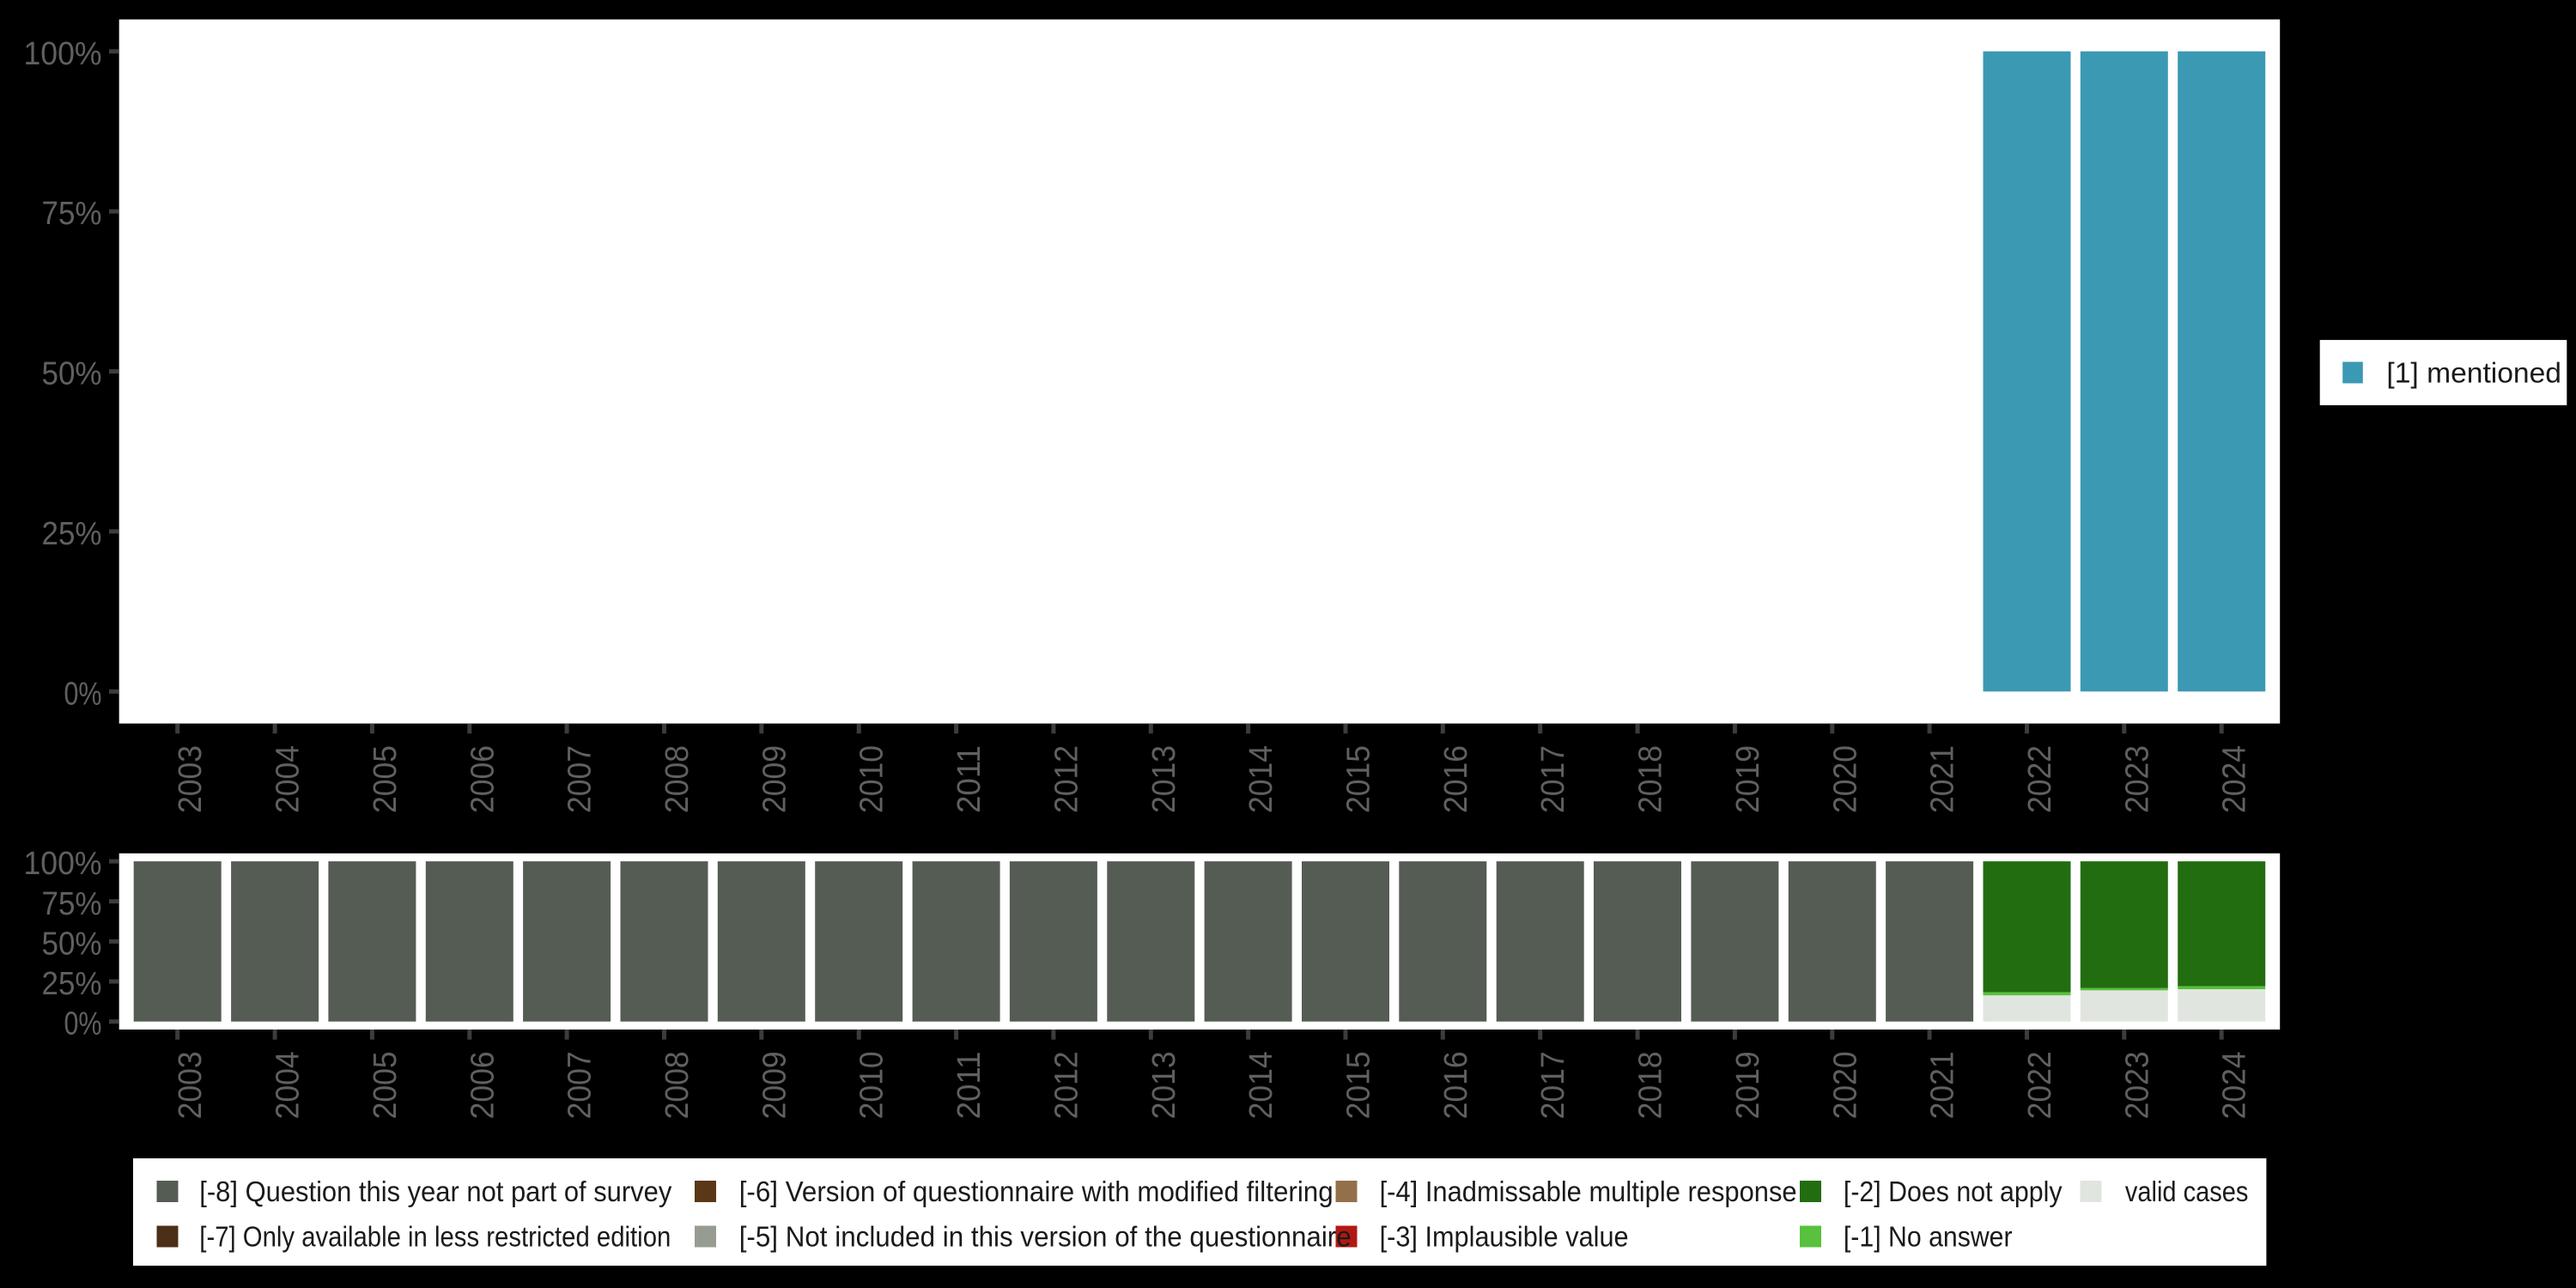 Image resolution: width=2576 pixels, height=1288 pixels. Describe the element at coordinates (1504, 1237) in the screenshot. I see `svg-text: [-3] Implausible value` at that location.